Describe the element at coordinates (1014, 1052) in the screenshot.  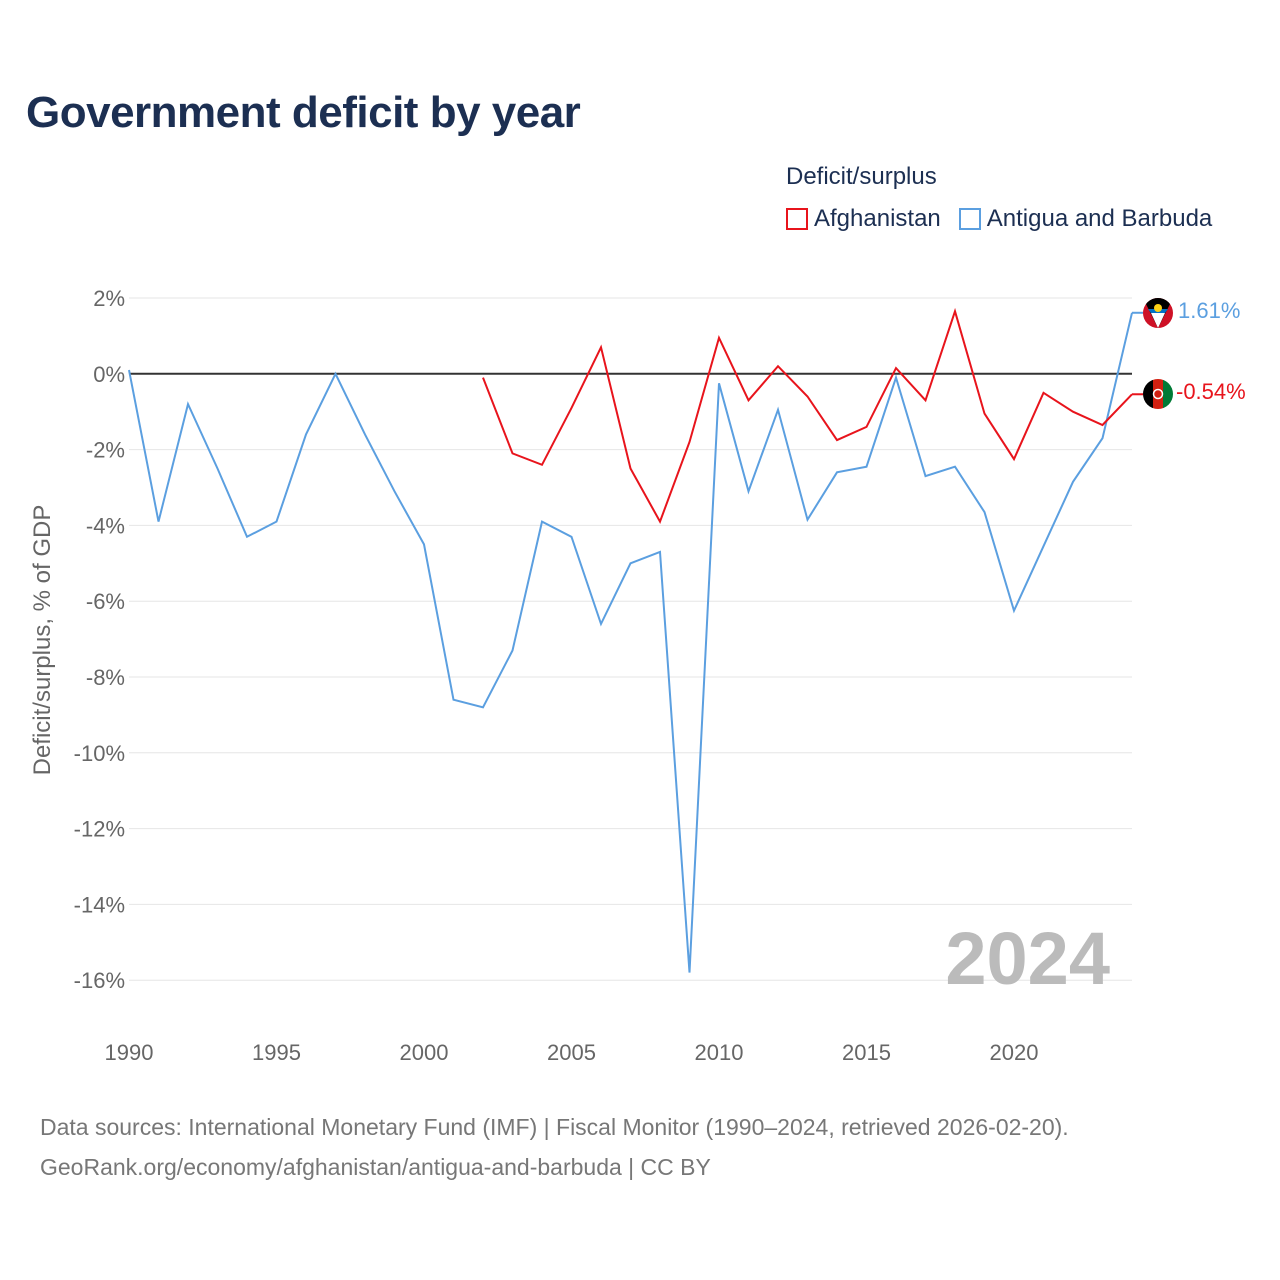
I see `x-tick-label: 2020` at that location.